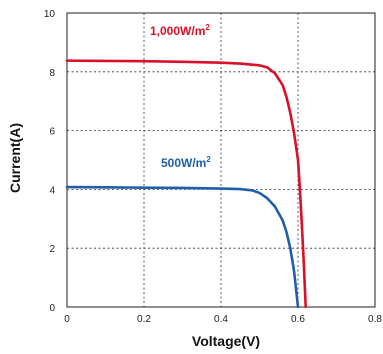  Describe the element at coordinates (15, 158) in the screenshot. I see `y-axis-label: Current(A)` at that location.